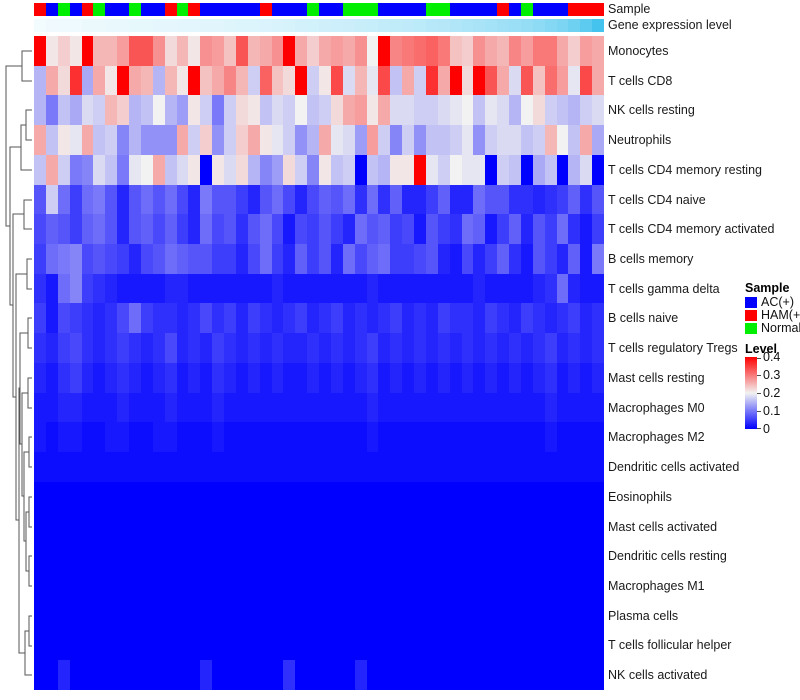 This screenshot has width=800, height=700. I want to click on legend-level-title: Level, so click(761, 349).